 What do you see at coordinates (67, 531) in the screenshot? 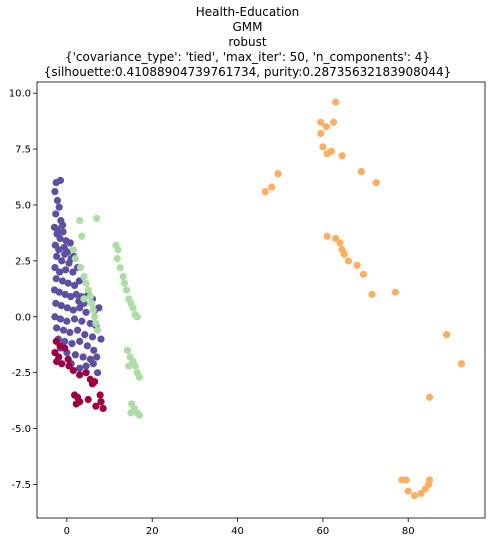
I see `x-tick-label: 0` at bounding box center [67, 531].